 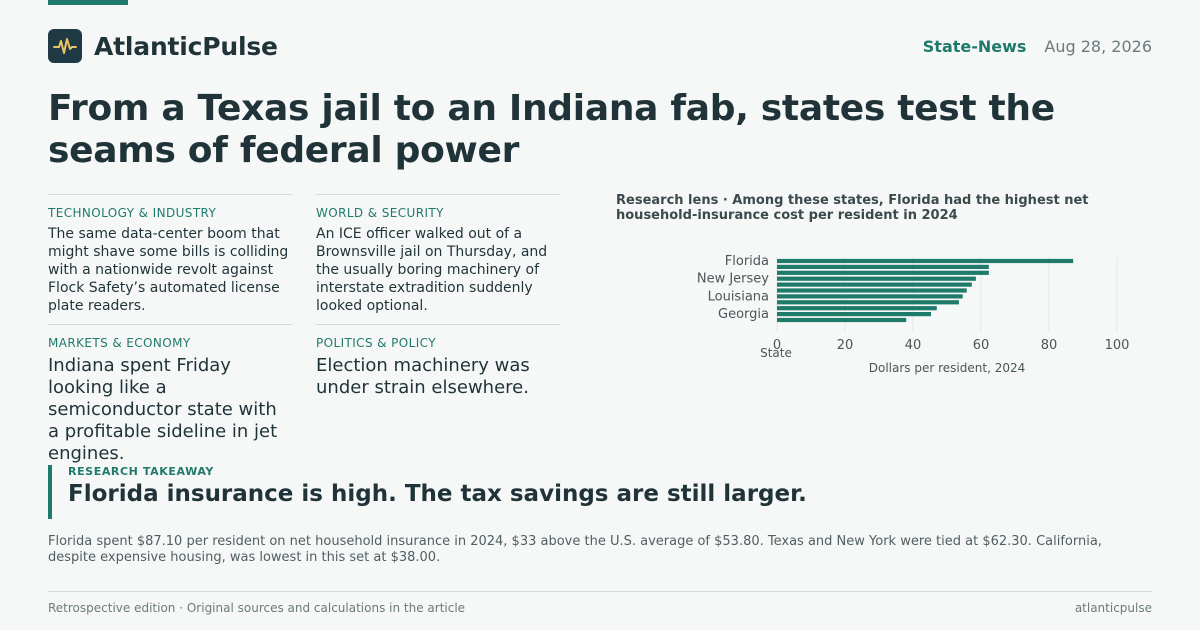 I want to click on x-tick-label: 20, so click(x=845, y=345).